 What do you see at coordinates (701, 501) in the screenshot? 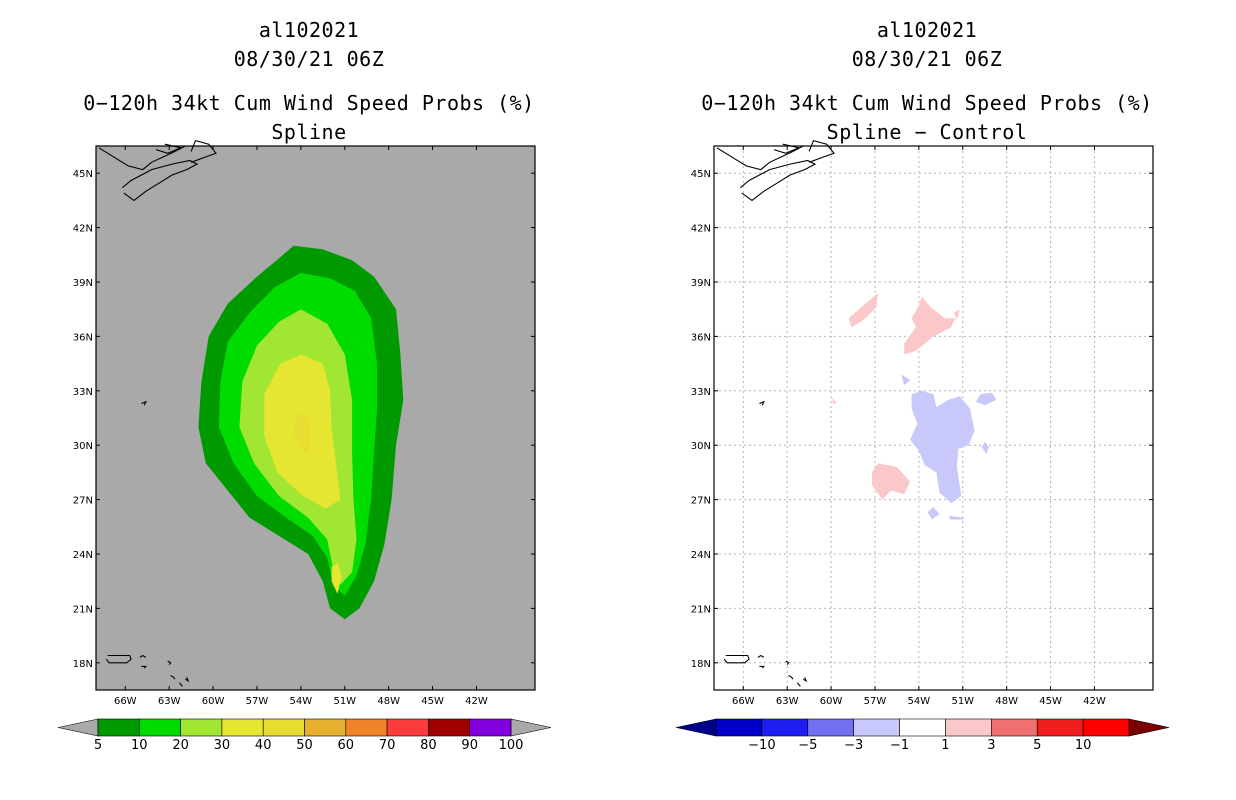
I see `lat-tick-label: 27N` at bounding box center [701, 501].